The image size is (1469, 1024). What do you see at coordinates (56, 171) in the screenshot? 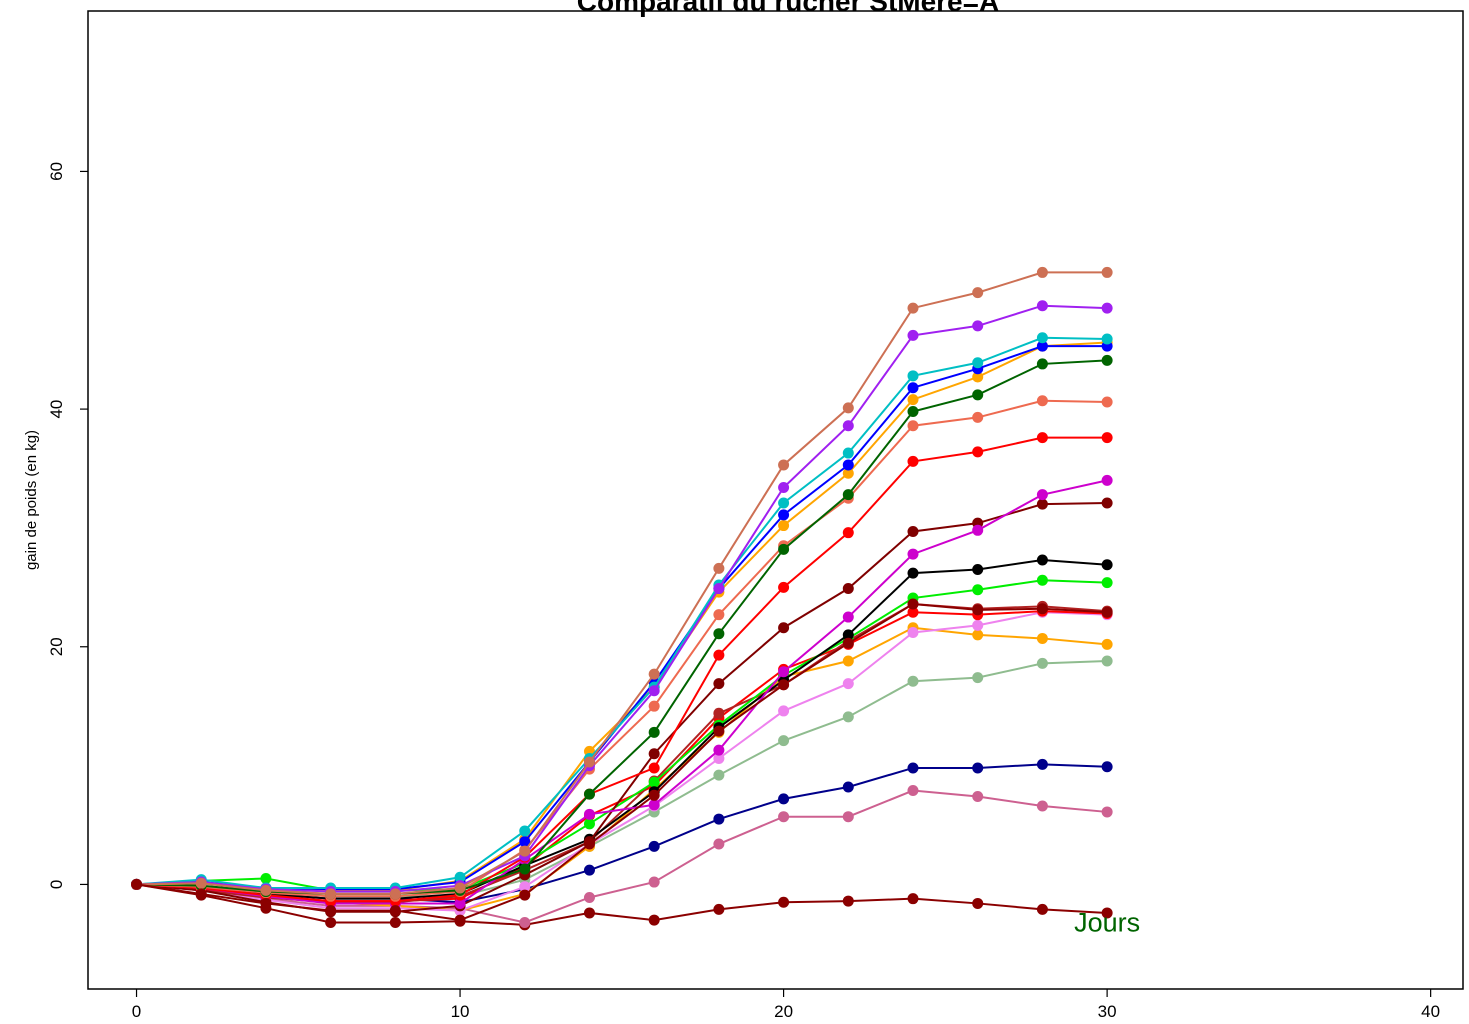
I see `y-tick-label: 60` at bounding box center [56, 171].